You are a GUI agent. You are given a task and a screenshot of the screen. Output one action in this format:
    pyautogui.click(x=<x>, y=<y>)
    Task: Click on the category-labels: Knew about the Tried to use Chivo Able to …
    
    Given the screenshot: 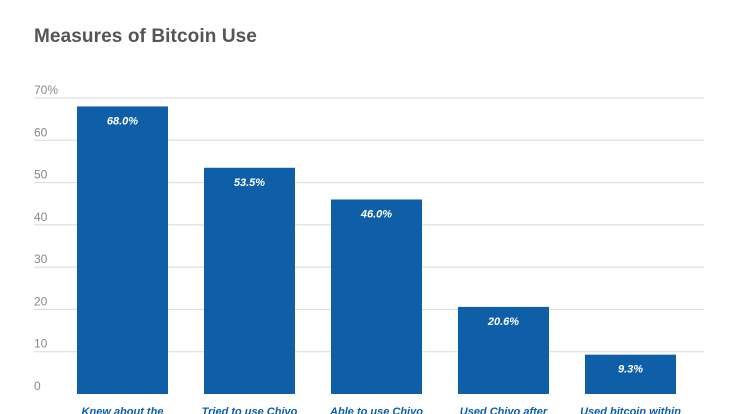 What is the action you would take?
    pyautogui.click(x=382, y=410)
    